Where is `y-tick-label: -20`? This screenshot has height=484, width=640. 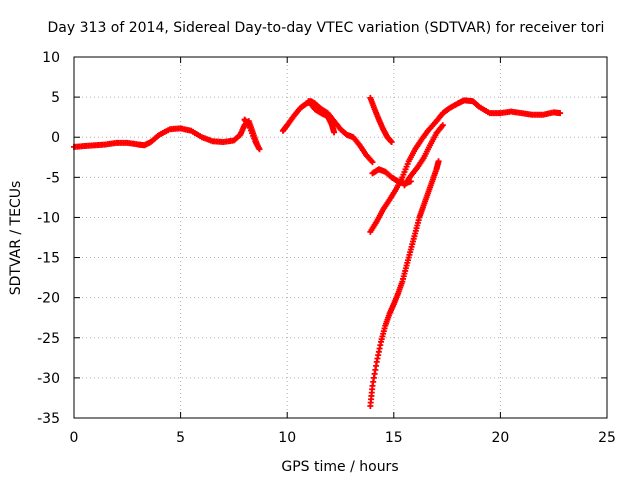 y-tick-label: -20 is located at coordinates (48, 299).